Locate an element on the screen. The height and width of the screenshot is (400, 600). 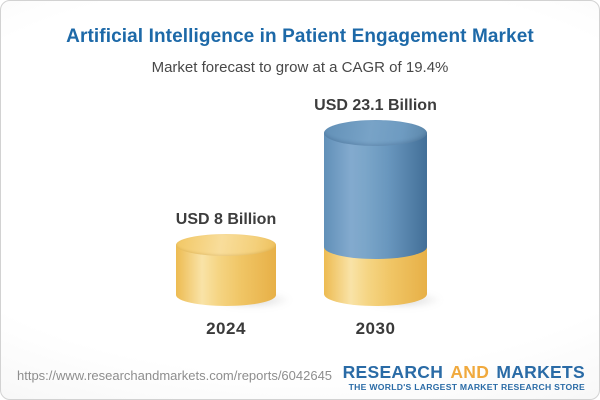
bar-2030: USD 23.1 Billion 2030 is located at coordinates (381, 217).